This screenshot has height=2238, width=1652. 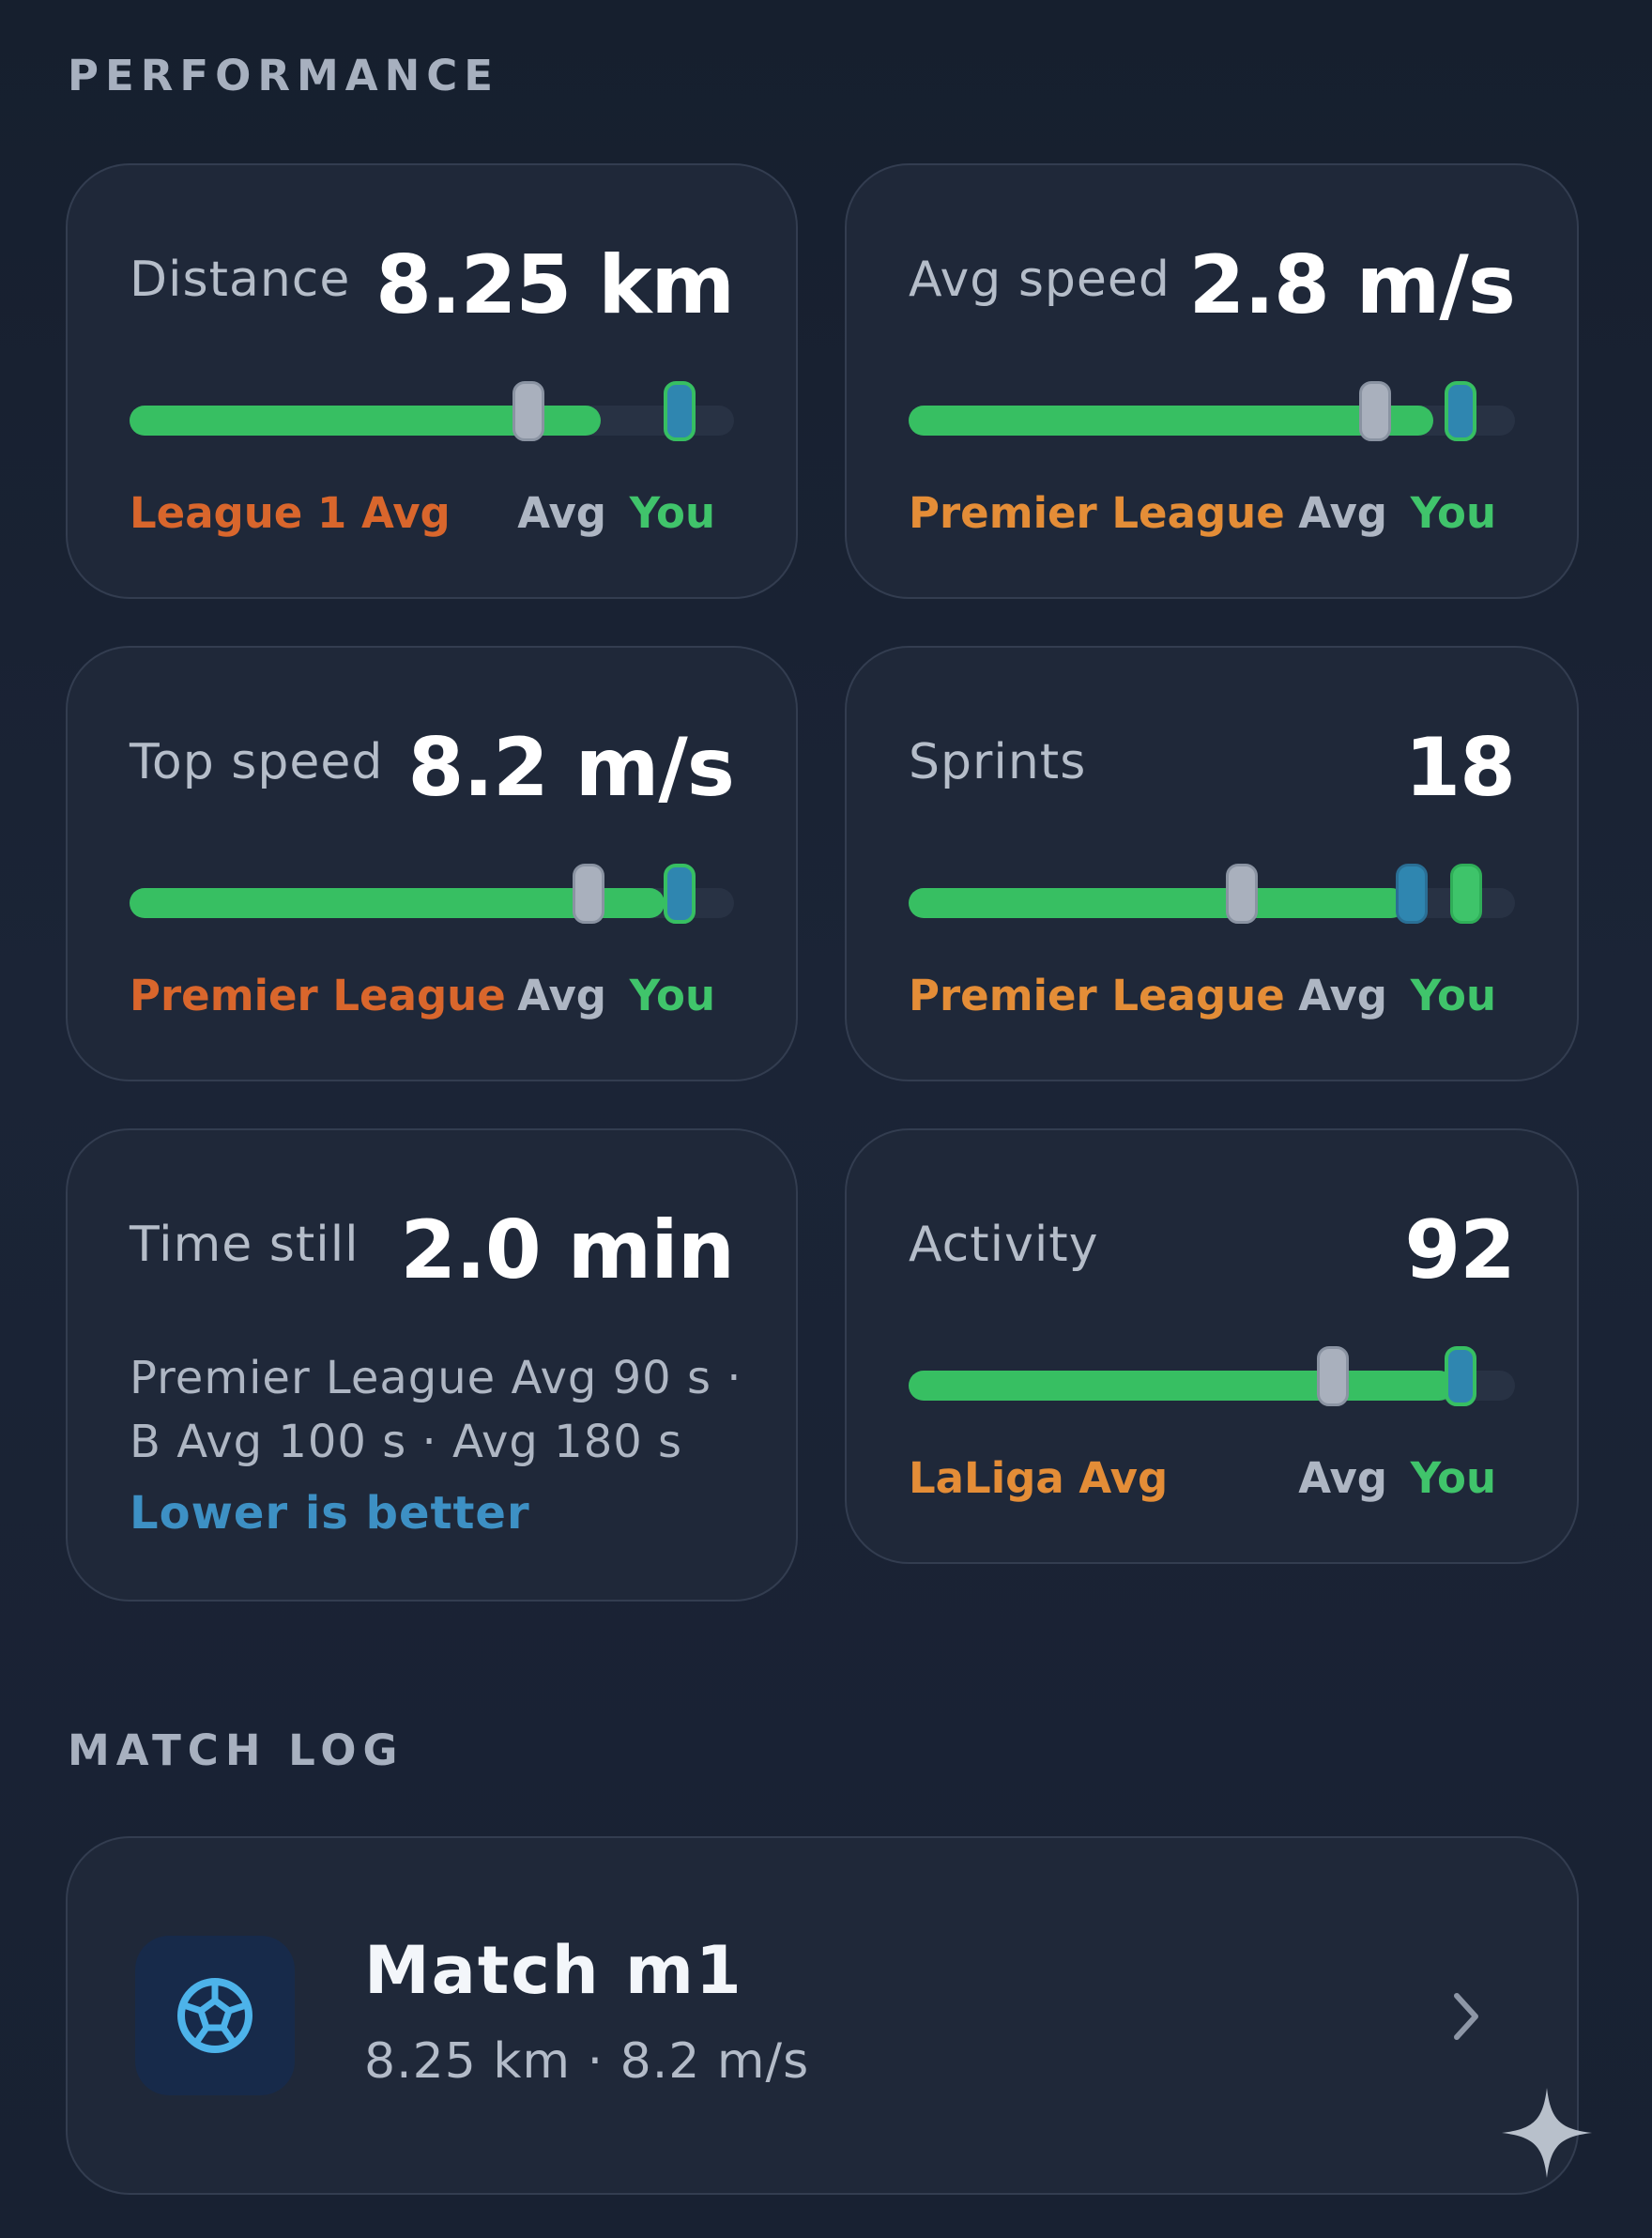 I want to click on match-subtitle: 8.25 km · 8.2 m/s, so click(x=587, y=2061).